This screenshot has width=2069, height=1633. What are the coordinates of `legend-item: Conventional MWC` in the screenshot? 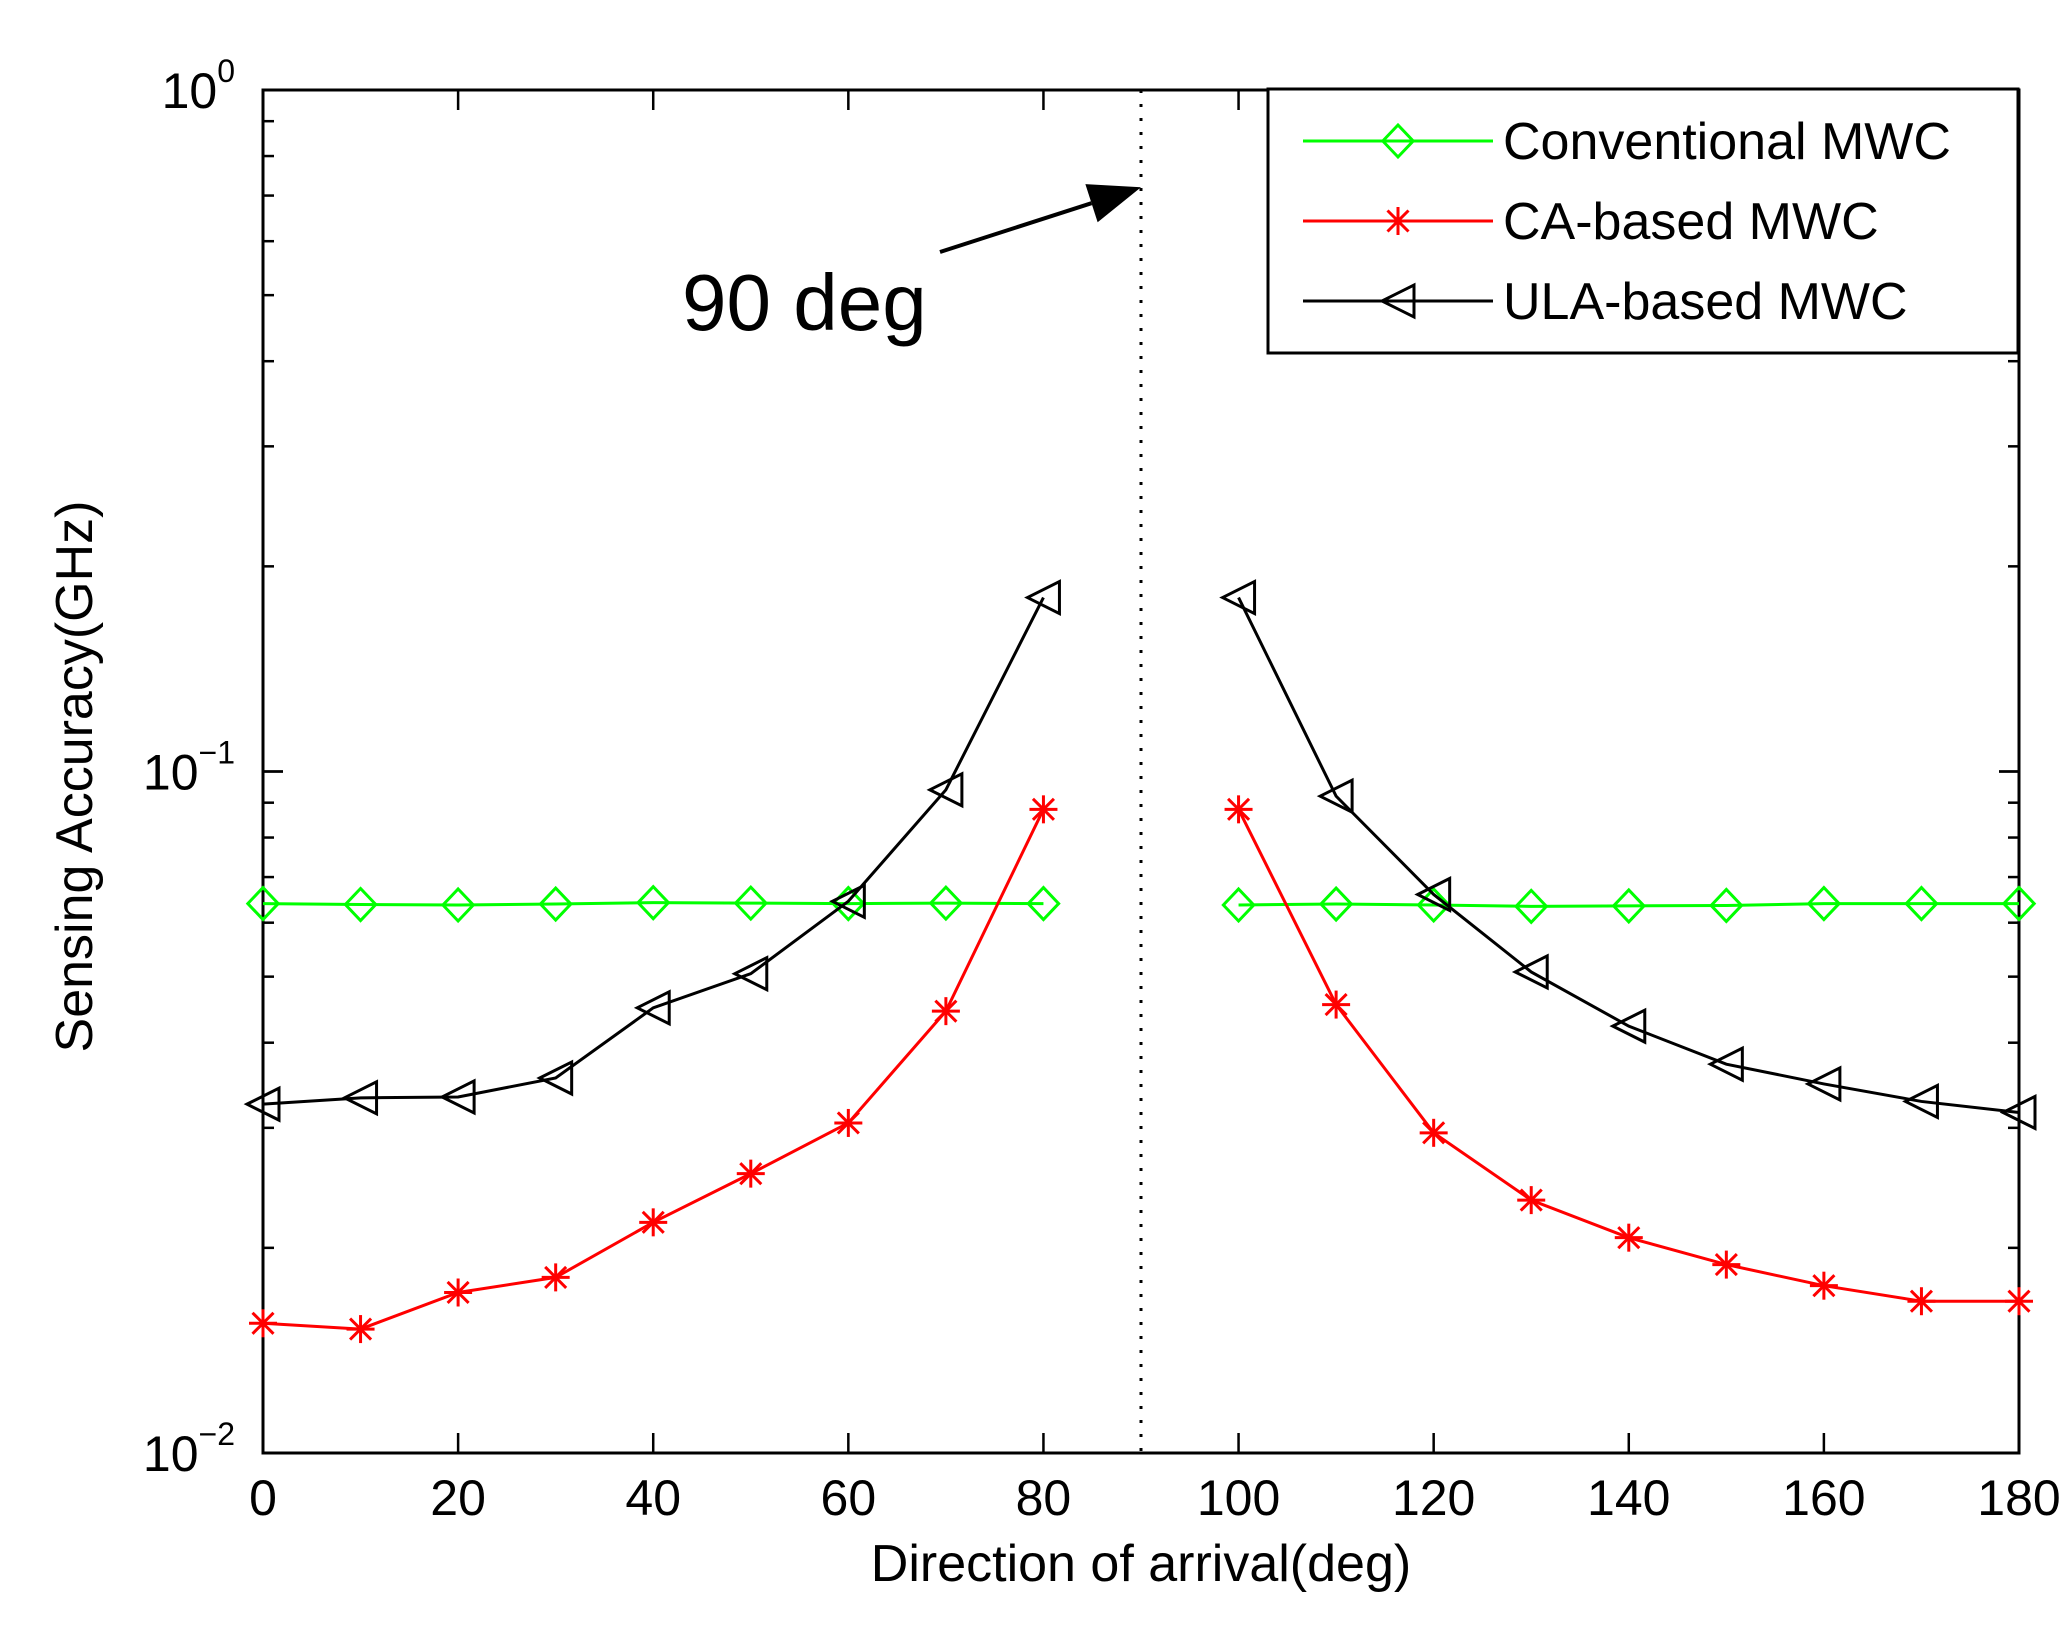 It's located at (1627, 142).